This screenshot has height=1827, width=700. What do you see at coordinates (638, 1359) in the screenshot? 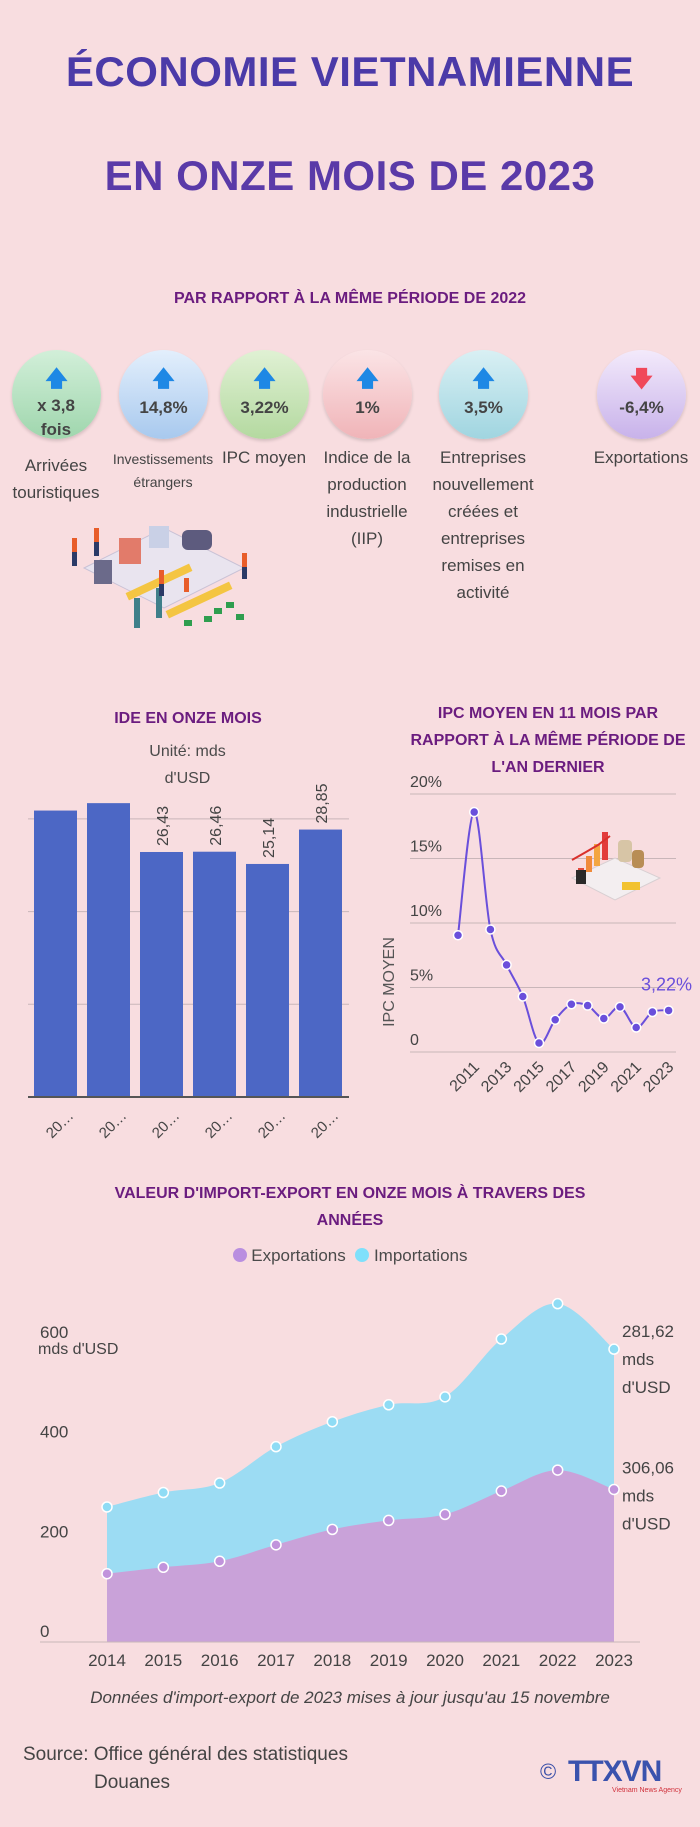
I see `end-value-annotation: mds` at bounding box center [638, 1359].